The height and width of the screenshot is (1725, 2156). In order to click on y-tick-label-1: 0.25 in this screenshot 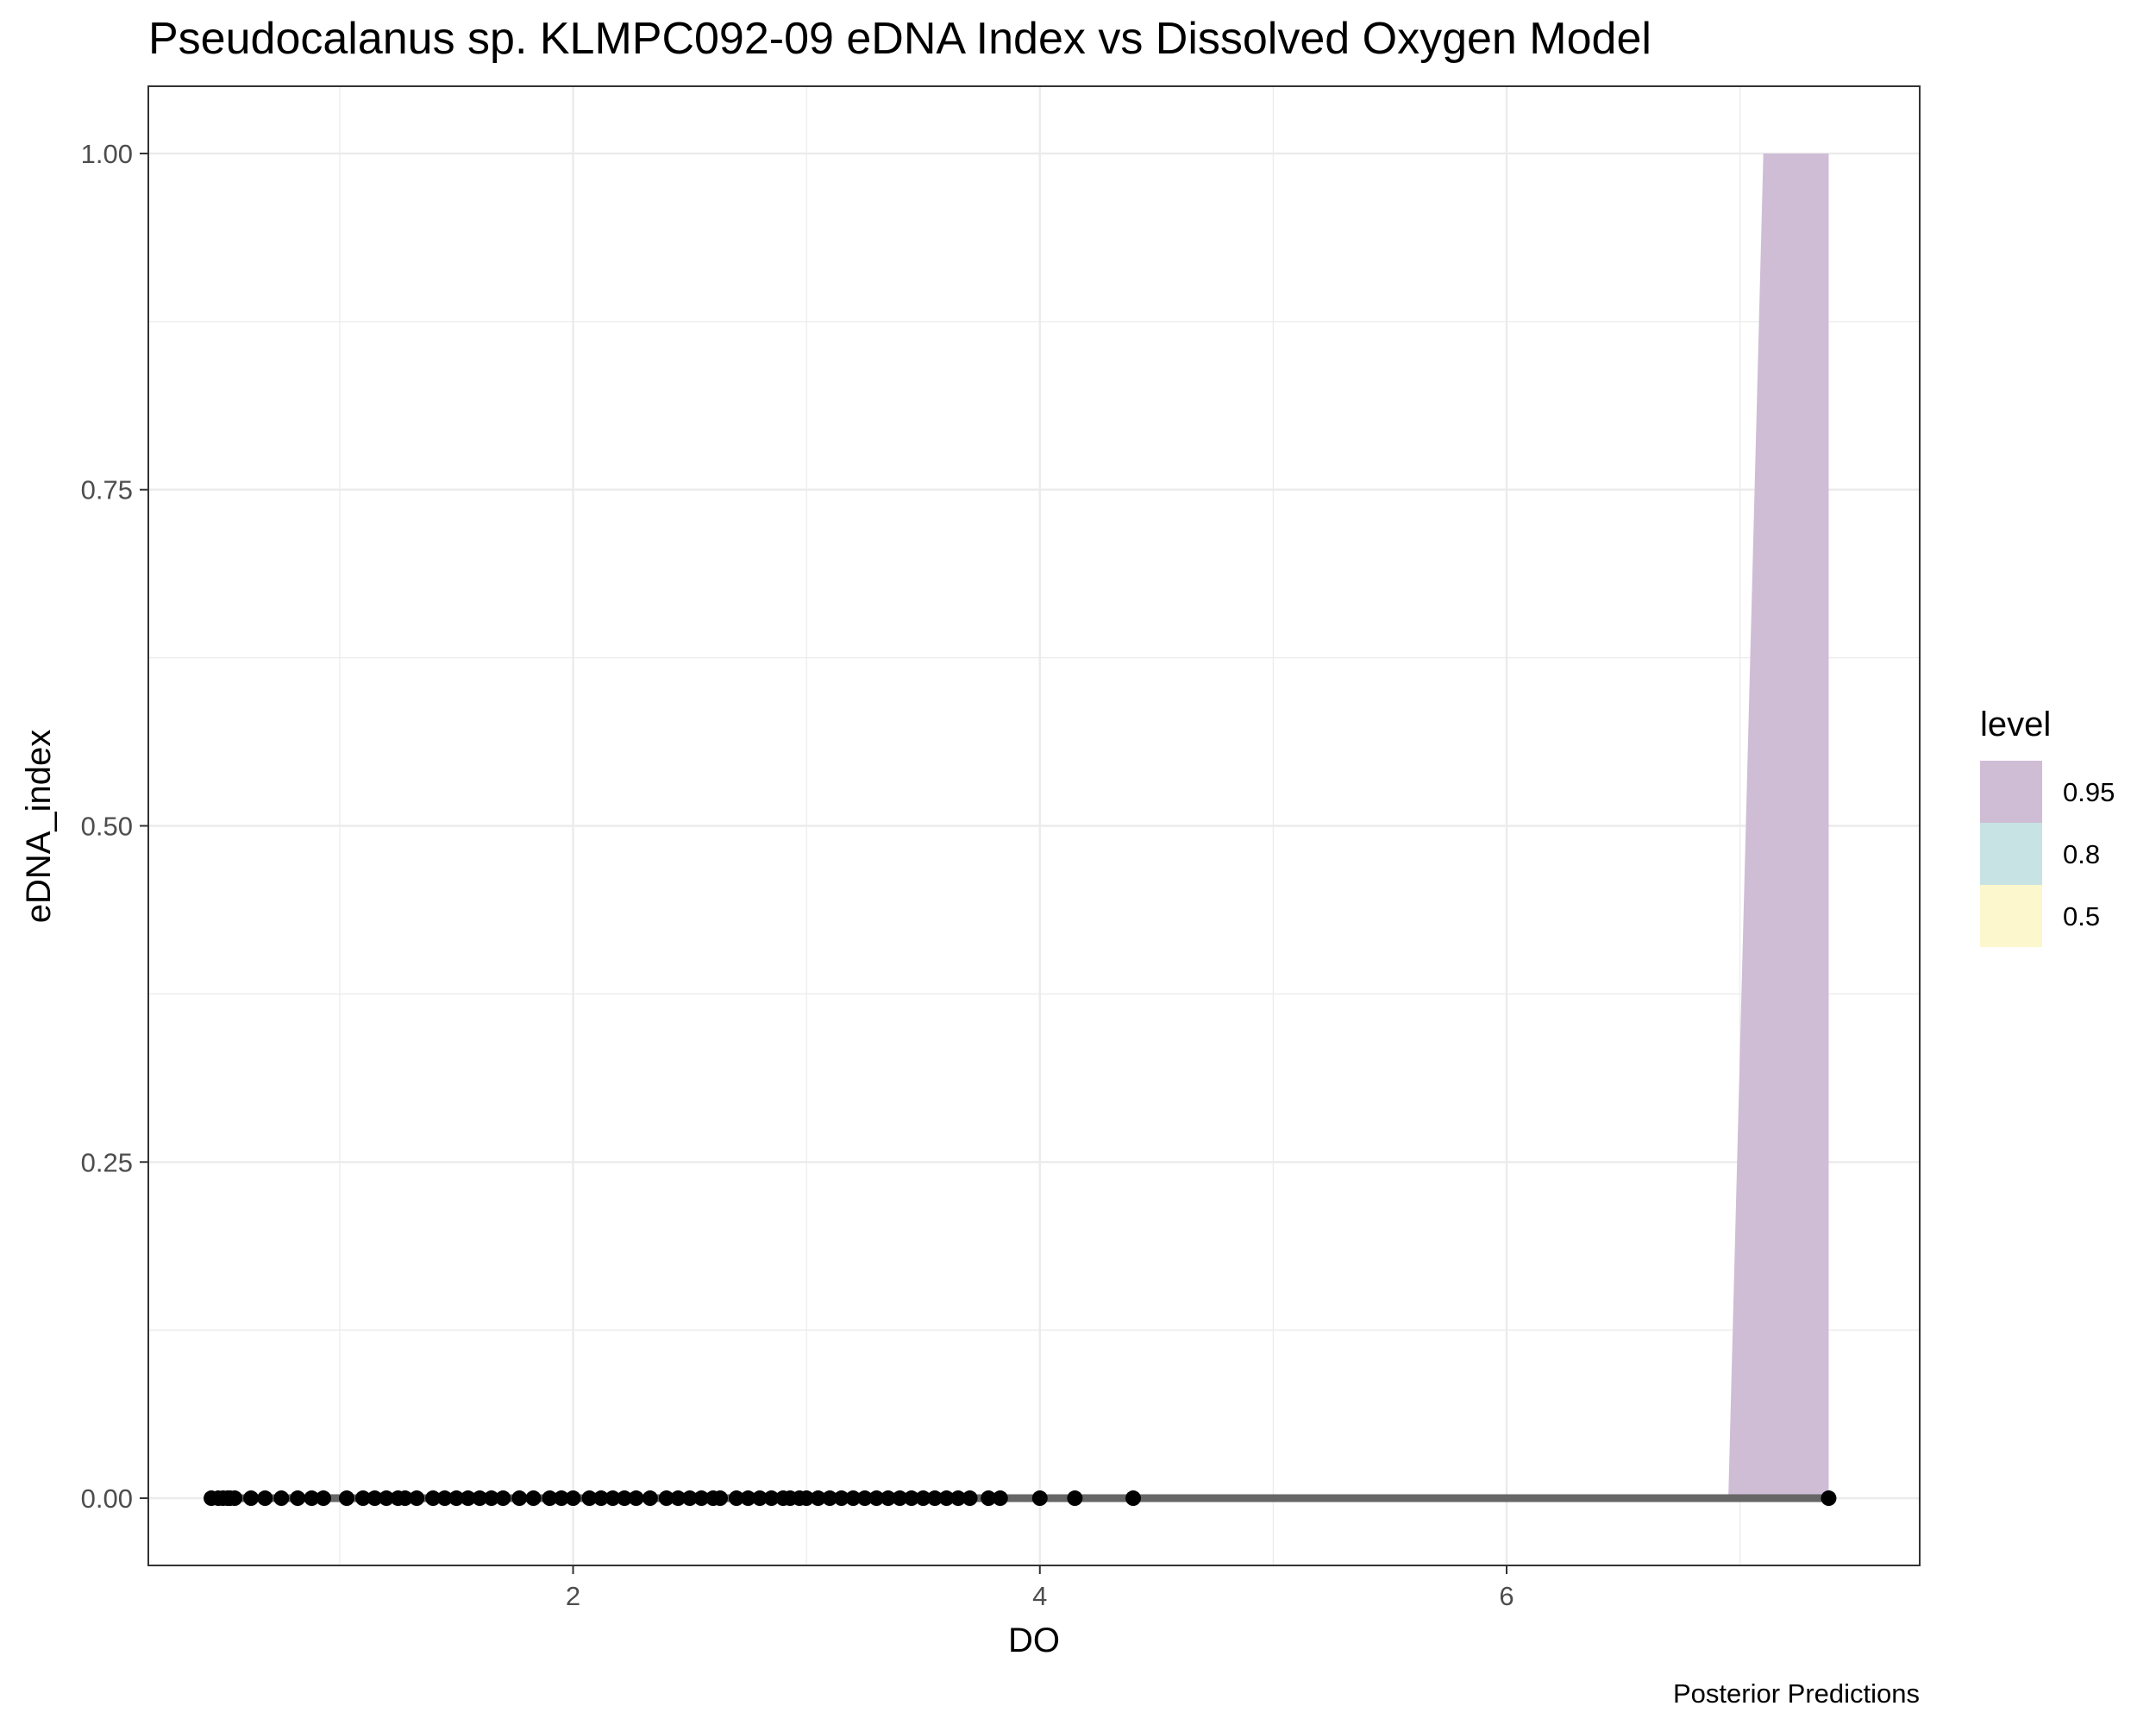, I will do `click(107, 1162)`.